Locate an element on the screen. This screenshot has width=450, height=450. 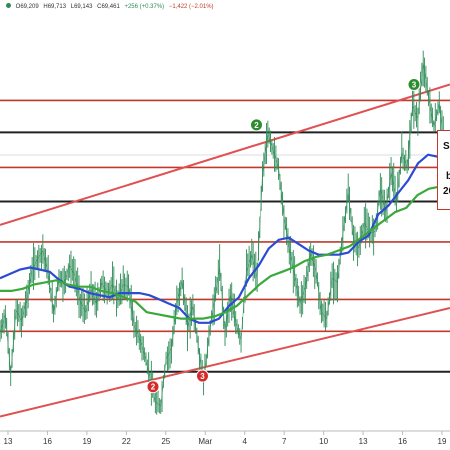
low-value: L69,143 is located at coordinates (81, 7).